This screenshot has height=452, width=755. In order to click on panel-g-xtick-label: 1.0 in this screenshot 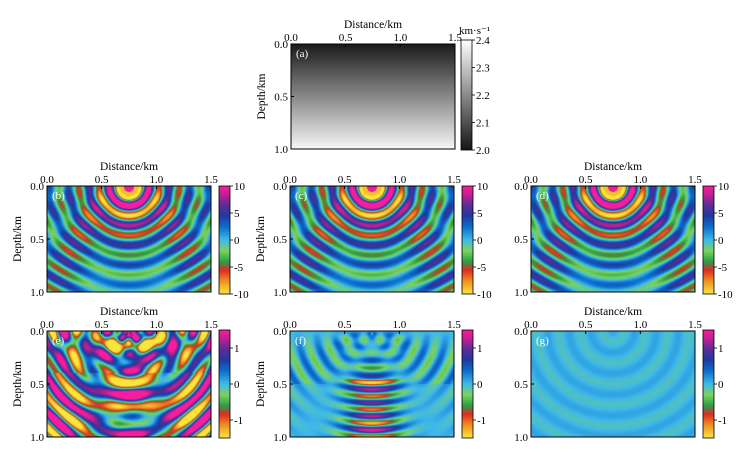, I will do `click(640, 325)`.